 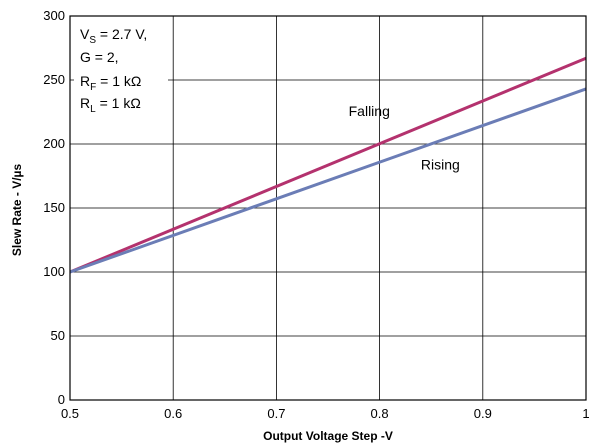 What do you see at coordinates (328, 436) in the screenshot?
I see `x-axis-label: Output Voltage Step -V` at bounding box center [328, 436].